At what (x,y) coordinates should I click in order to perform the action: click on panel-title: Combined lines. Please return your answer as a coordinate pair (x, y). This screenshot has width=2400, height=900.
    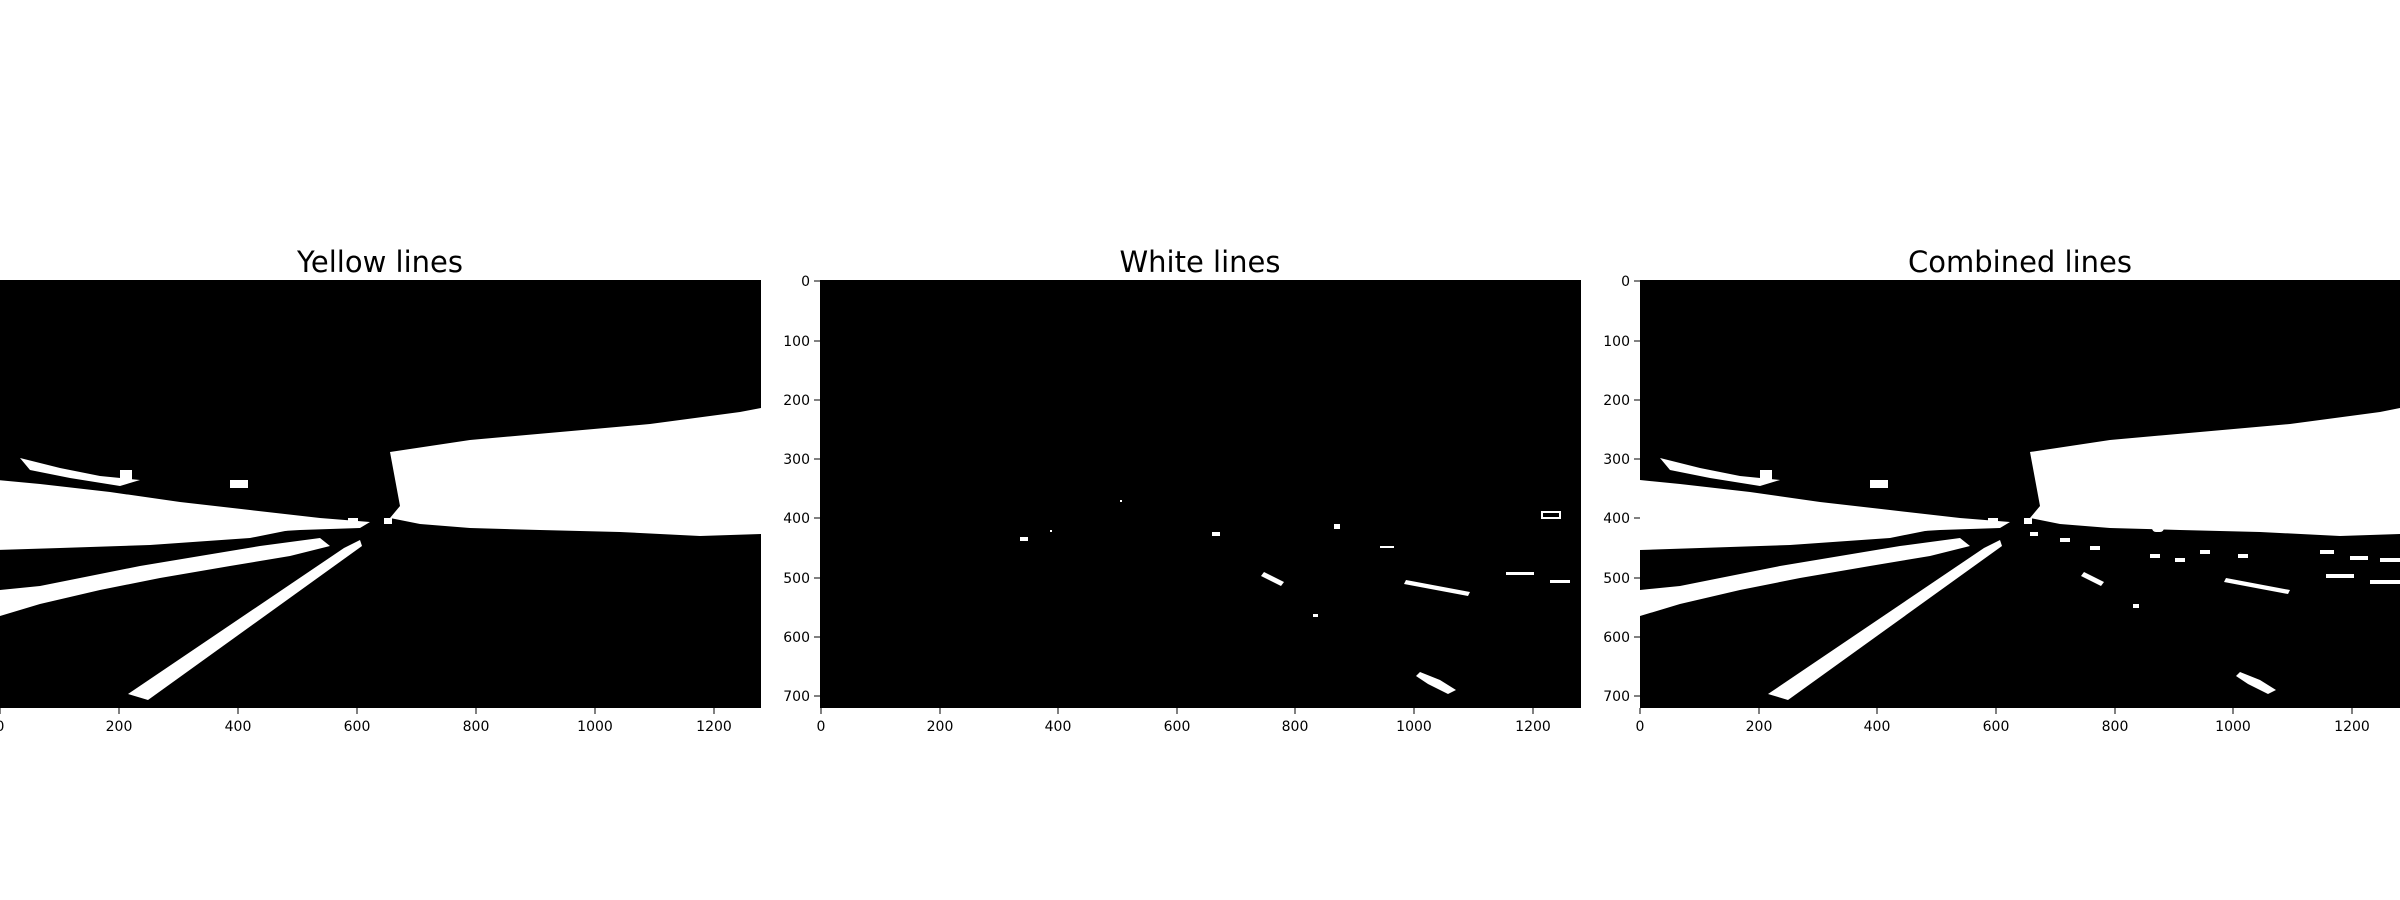
    Looking at the image, I should click on (2020, 262).